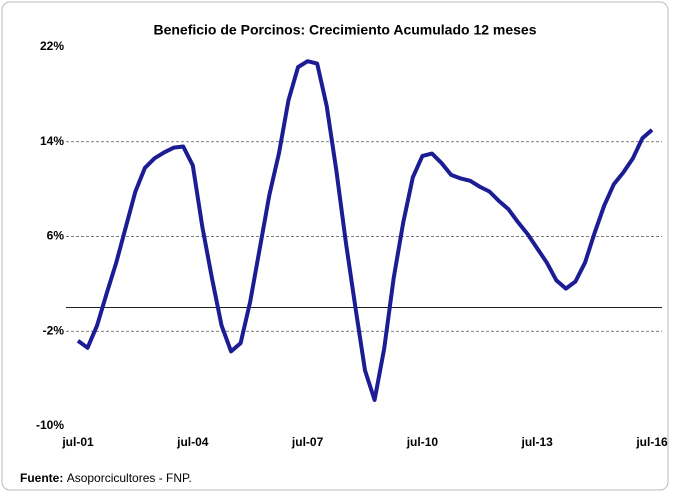 This screenshot has width=681, height=501. What do you see at coordinates (52, 141) in the screenshot?
I see `y-tick-label: 14%` at bounding box center [52, 141].